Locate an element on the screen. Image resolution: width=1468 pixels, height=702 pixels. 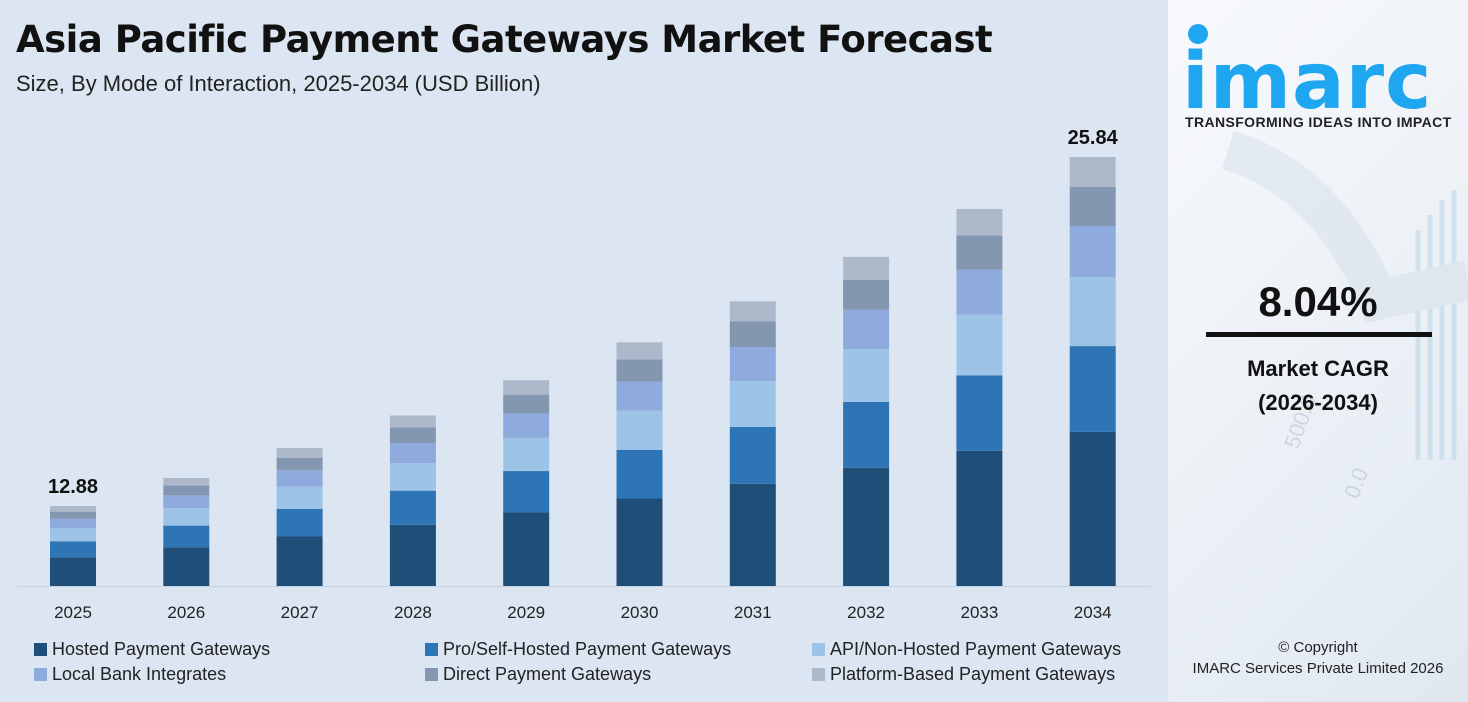
cagr-label: Market CAGR (2026-2034) is located at coordinates (1318, 386).